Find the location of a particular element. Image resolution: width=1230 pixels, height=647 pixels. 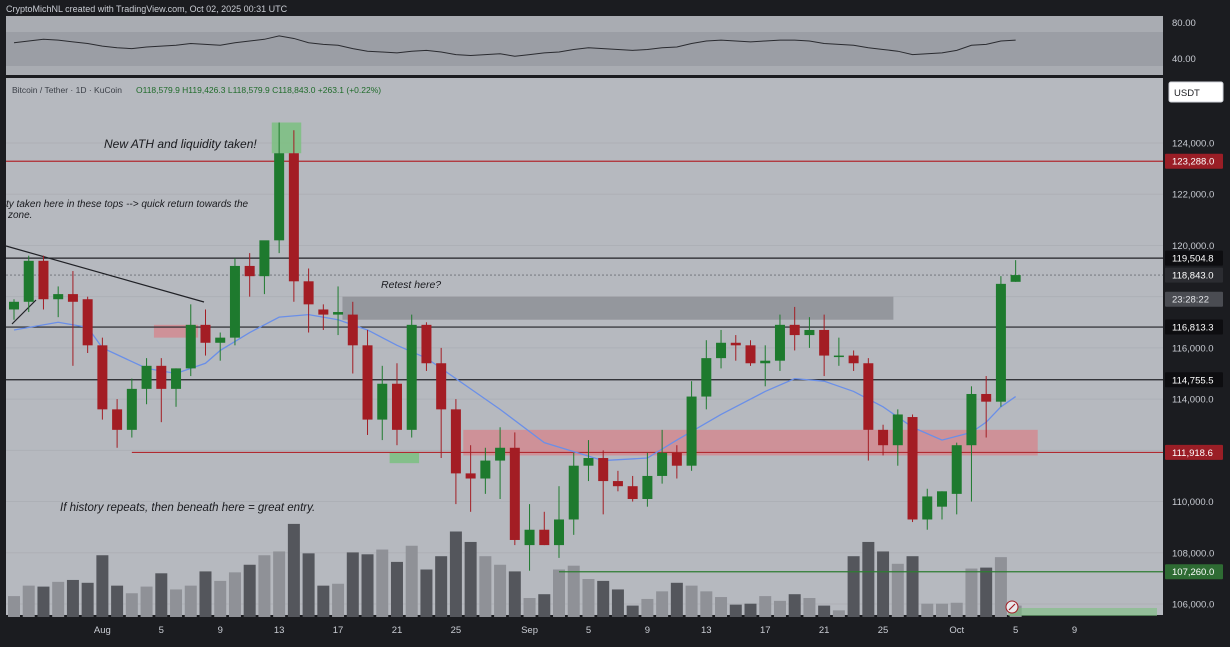

annotation-ath: New ATH and liquidity taken! is located at coordinates (180, 144).